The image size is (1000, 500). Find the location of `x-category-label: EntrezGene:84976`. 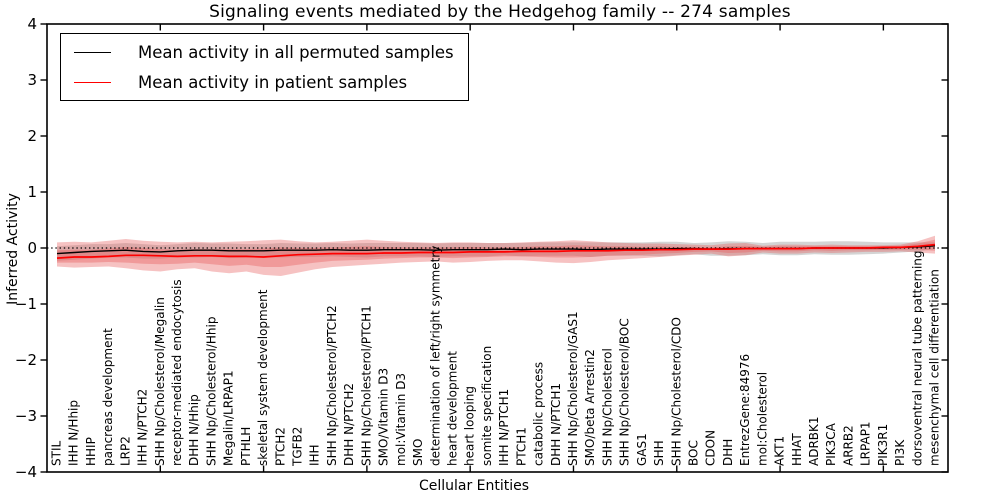

x-category-label: EntrezGene:84976 is located at coordinates (745, 410).